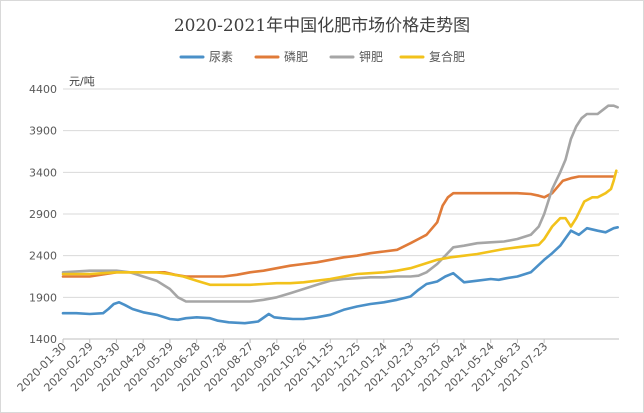 This screenshot has width=644, height=413. Describe the element at coordinates (43, 297) in the screenshot. I see `y-tick-label: 1900` at that location.